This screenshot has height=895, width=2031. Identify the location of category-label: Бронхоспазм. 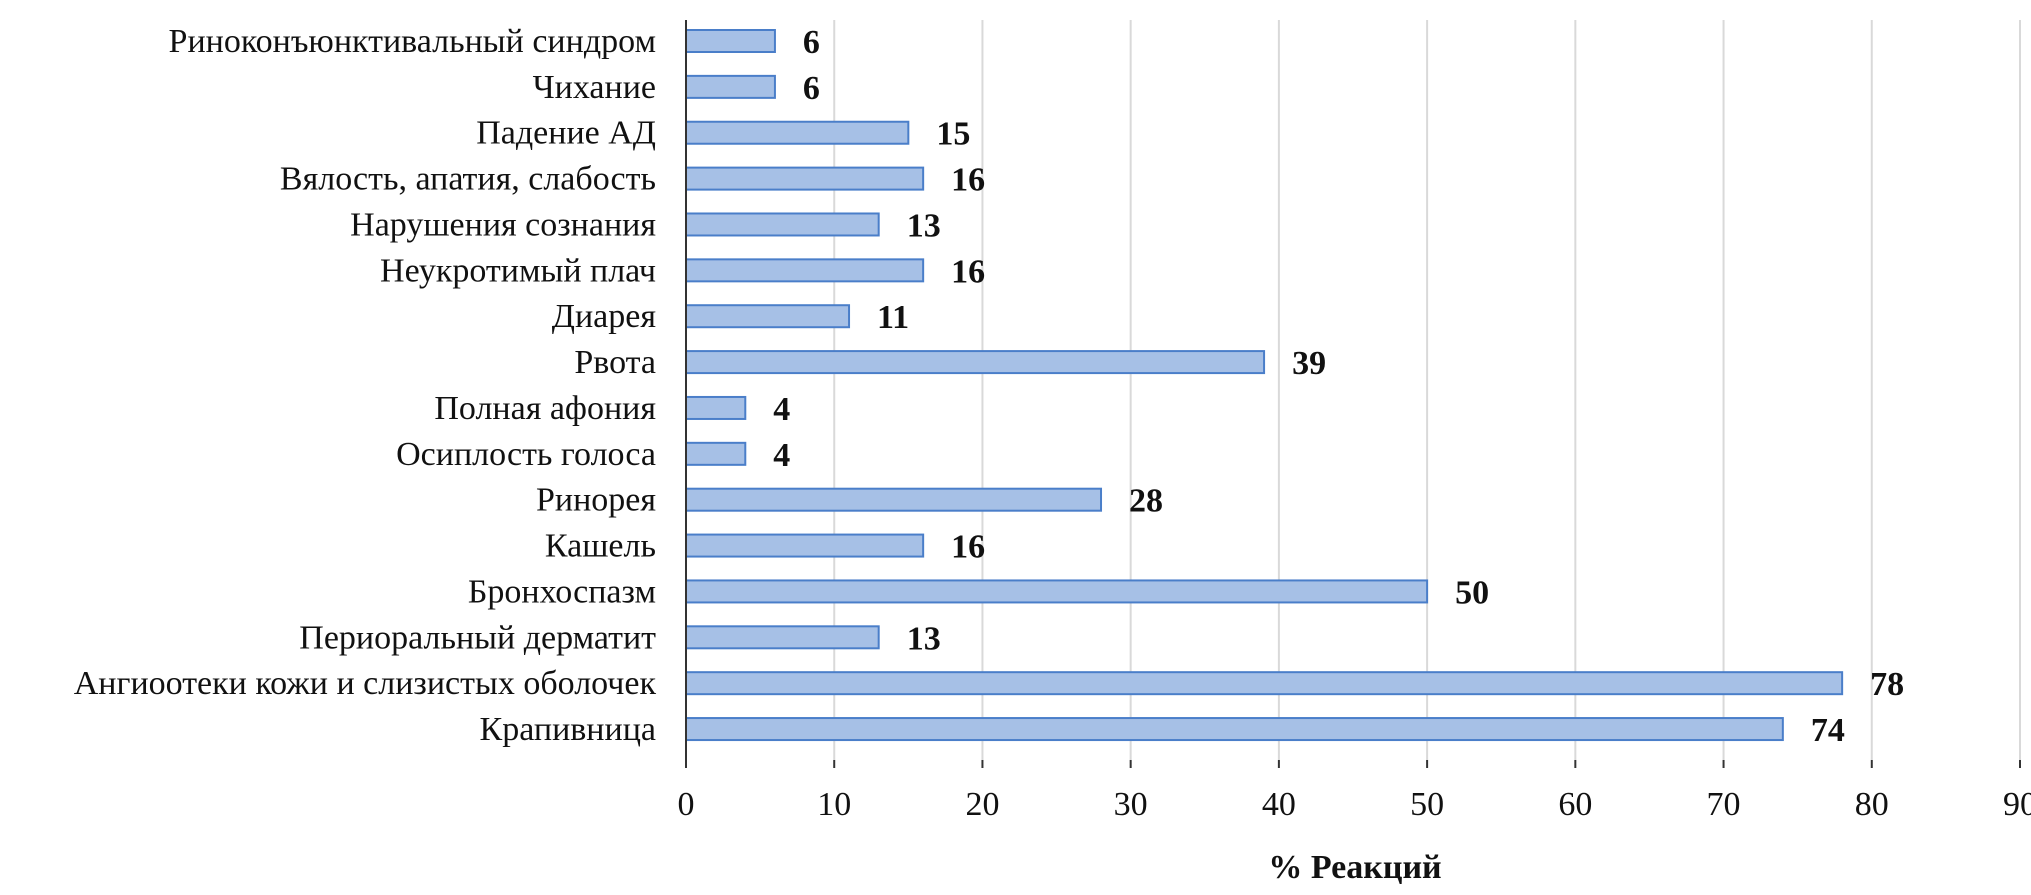
(562, 591).